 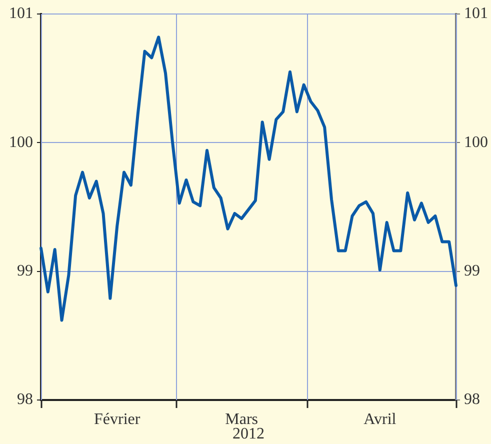 What do you see at coordinates (248, 434) in the screenshot?
I see `x-axis-title: 2012` at bounding box center [248, 434].